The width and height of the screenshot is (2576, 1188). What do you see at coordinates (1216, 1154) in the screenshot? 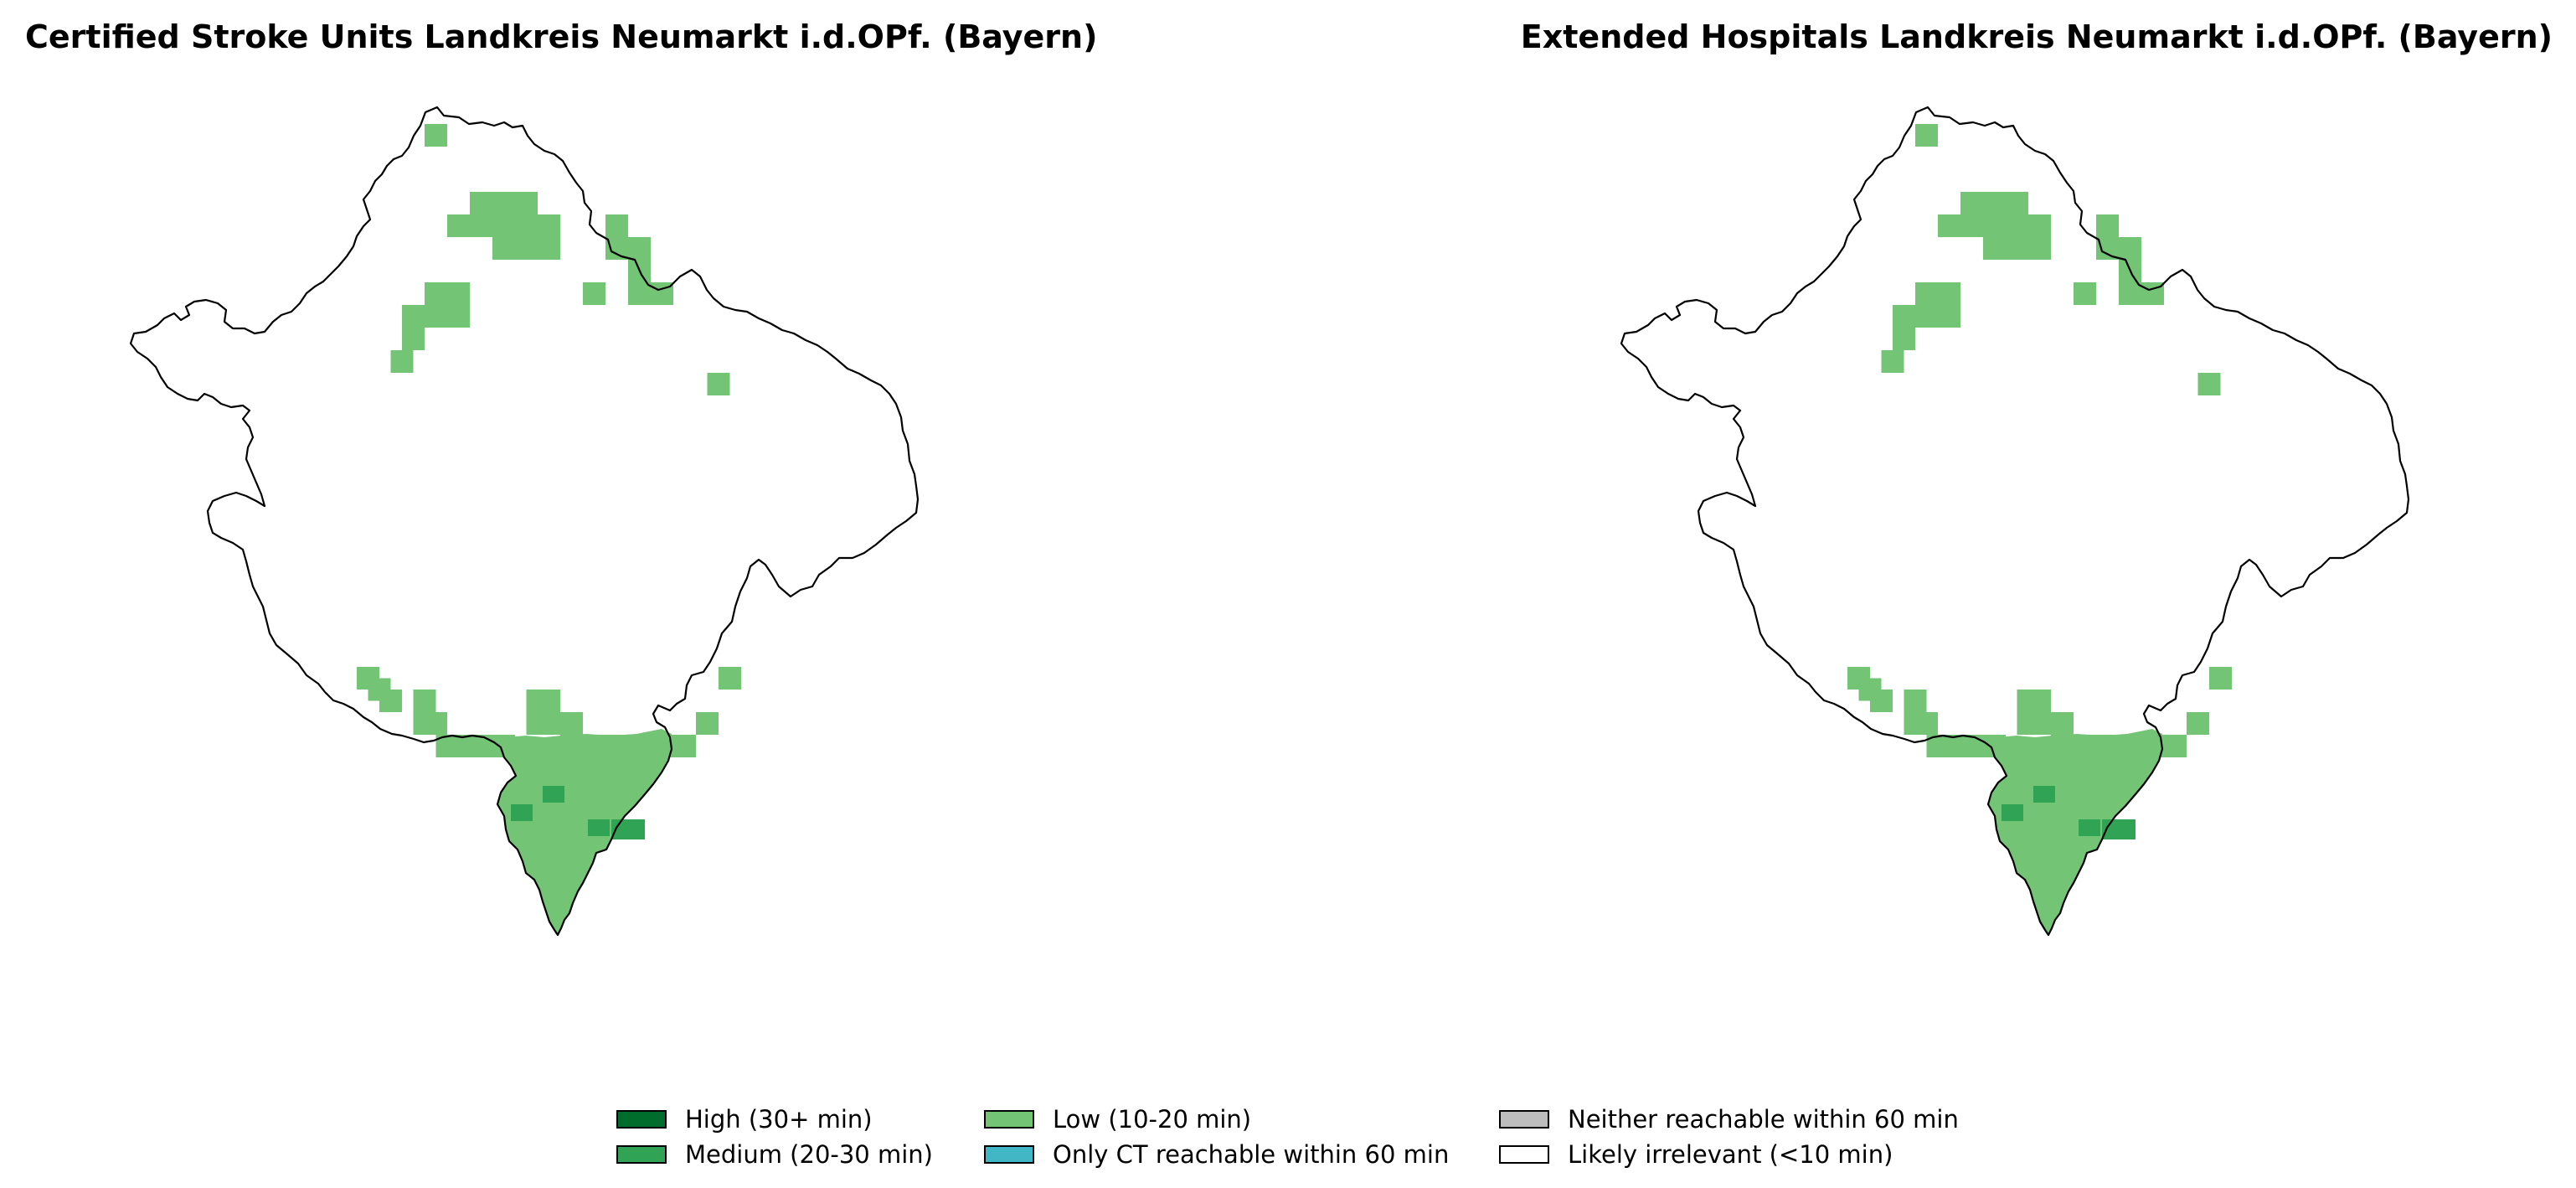
I see `legend-item-ct-only: Only CT reachable within 60 min` at bounding box center [1216, 1154].